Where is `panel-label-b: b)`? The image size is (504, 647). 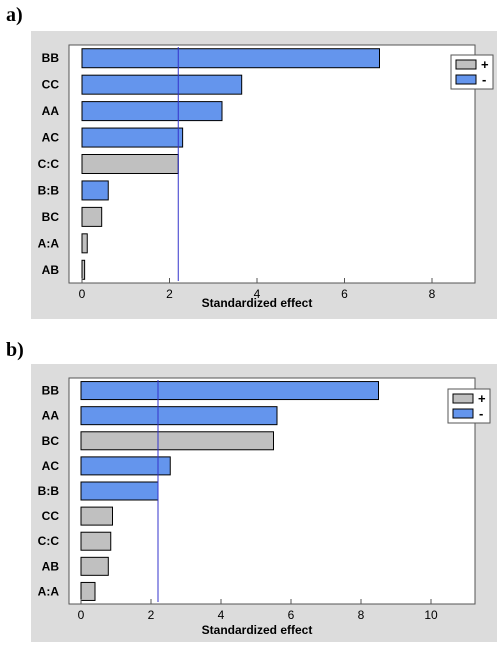 panel-label-b: b) is located at coordinates (15, 350).